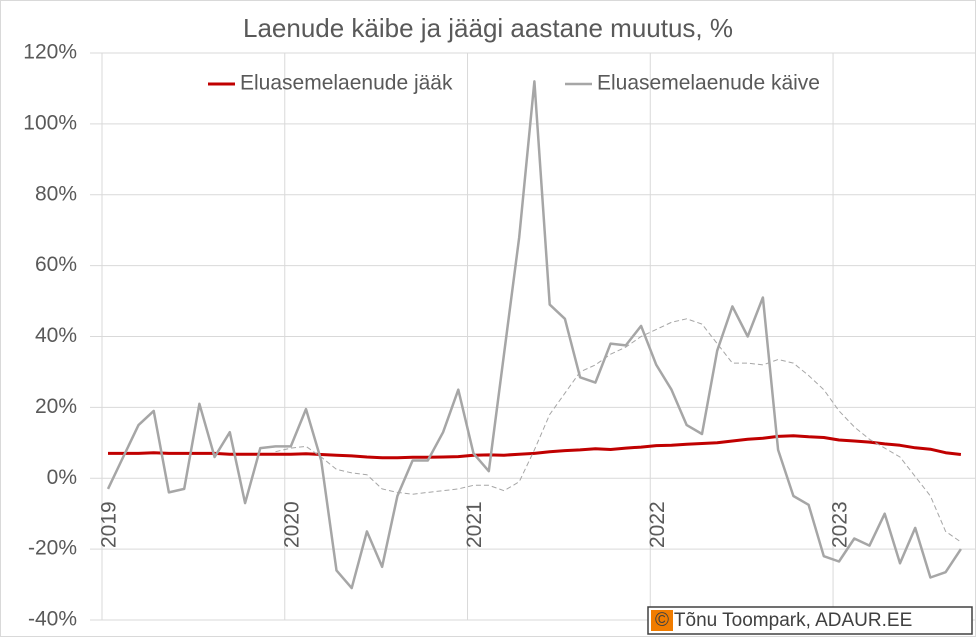  I want to click on y-tick-label: 40%, so click(56, 335).